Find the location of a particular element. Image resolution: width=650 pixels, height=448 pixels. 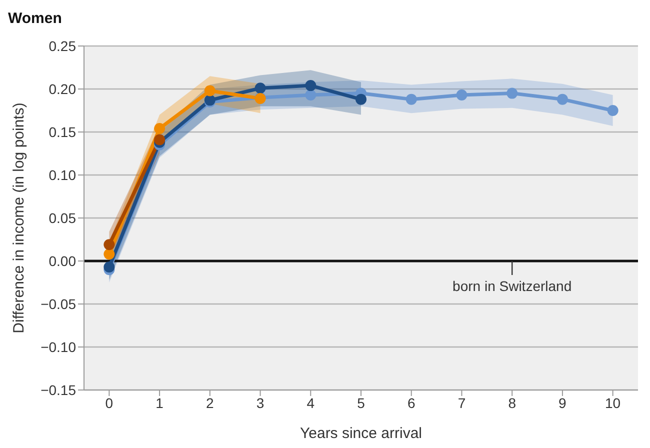

y-tick-label: −0.10 is located at coordinates (58, 346).